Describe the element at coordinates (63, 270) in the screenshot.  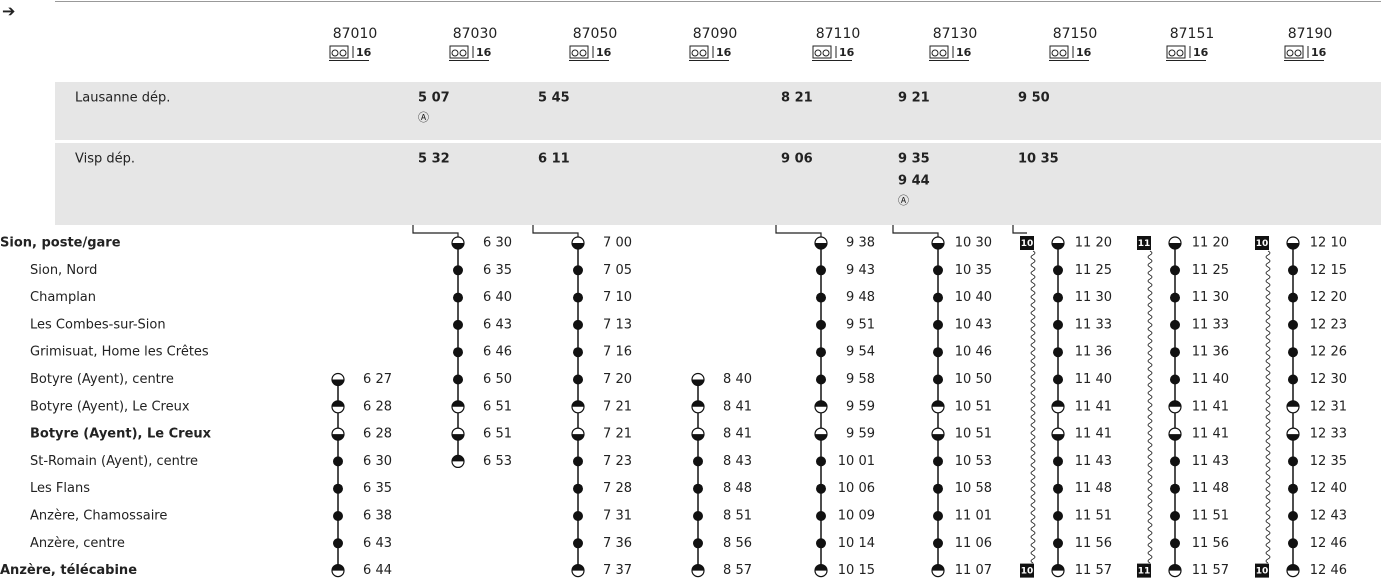
I see `station-name: Sion, Nord` at that location.